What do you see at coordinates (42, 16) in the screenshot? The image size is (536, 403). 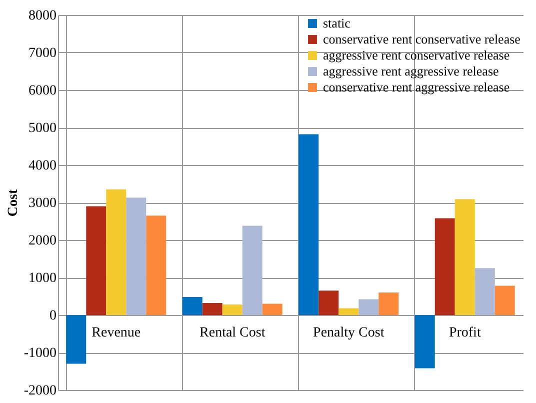 I see `y-tick-label: 8000` at bounding box center [42, 16].